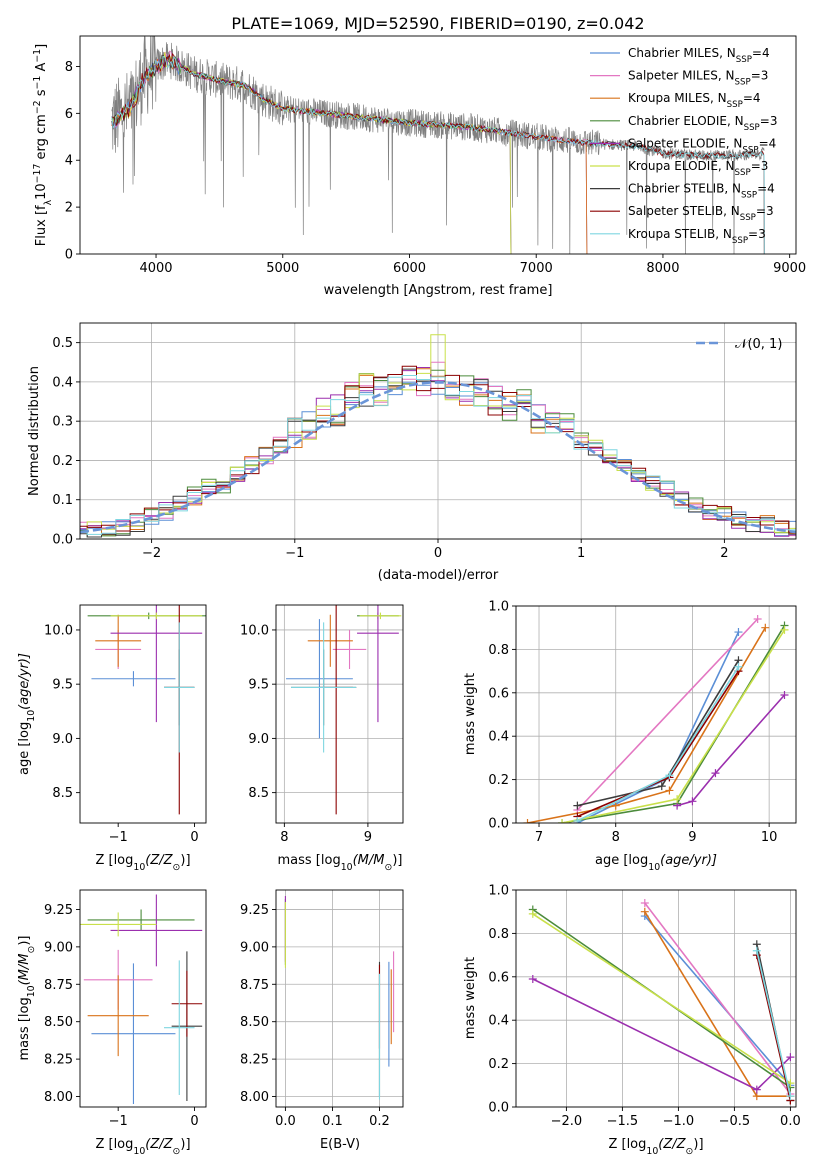 Image resolution: width=819 pixels, height=1170 pixels. I want to click on spectrum-y-label-part: −2, so click(37, 107).